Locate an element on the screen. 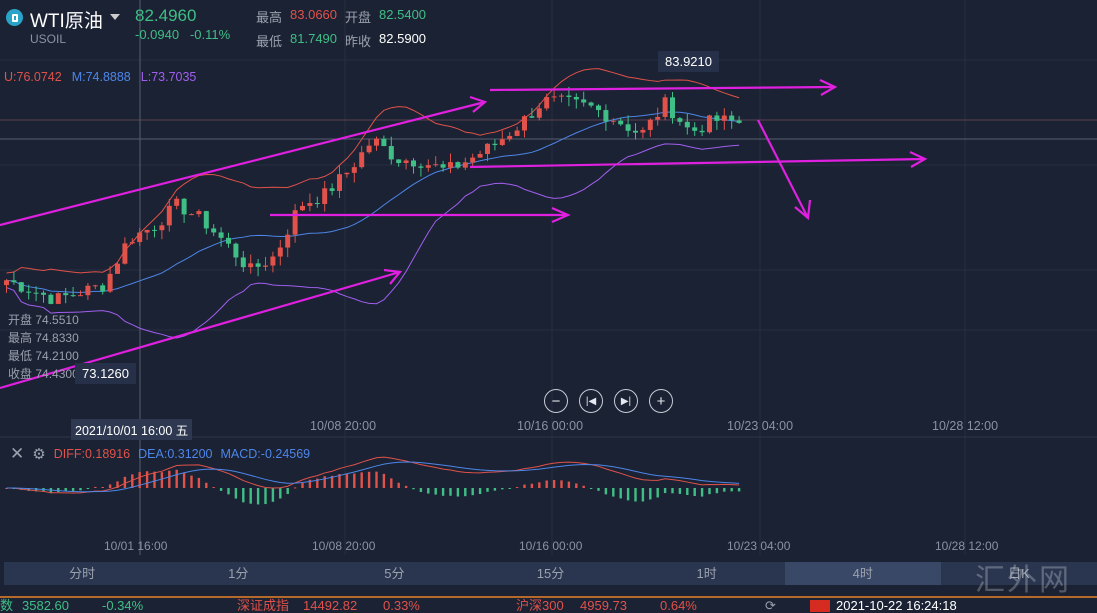  zoom-in-button: + is located at coordinates (661, 401).